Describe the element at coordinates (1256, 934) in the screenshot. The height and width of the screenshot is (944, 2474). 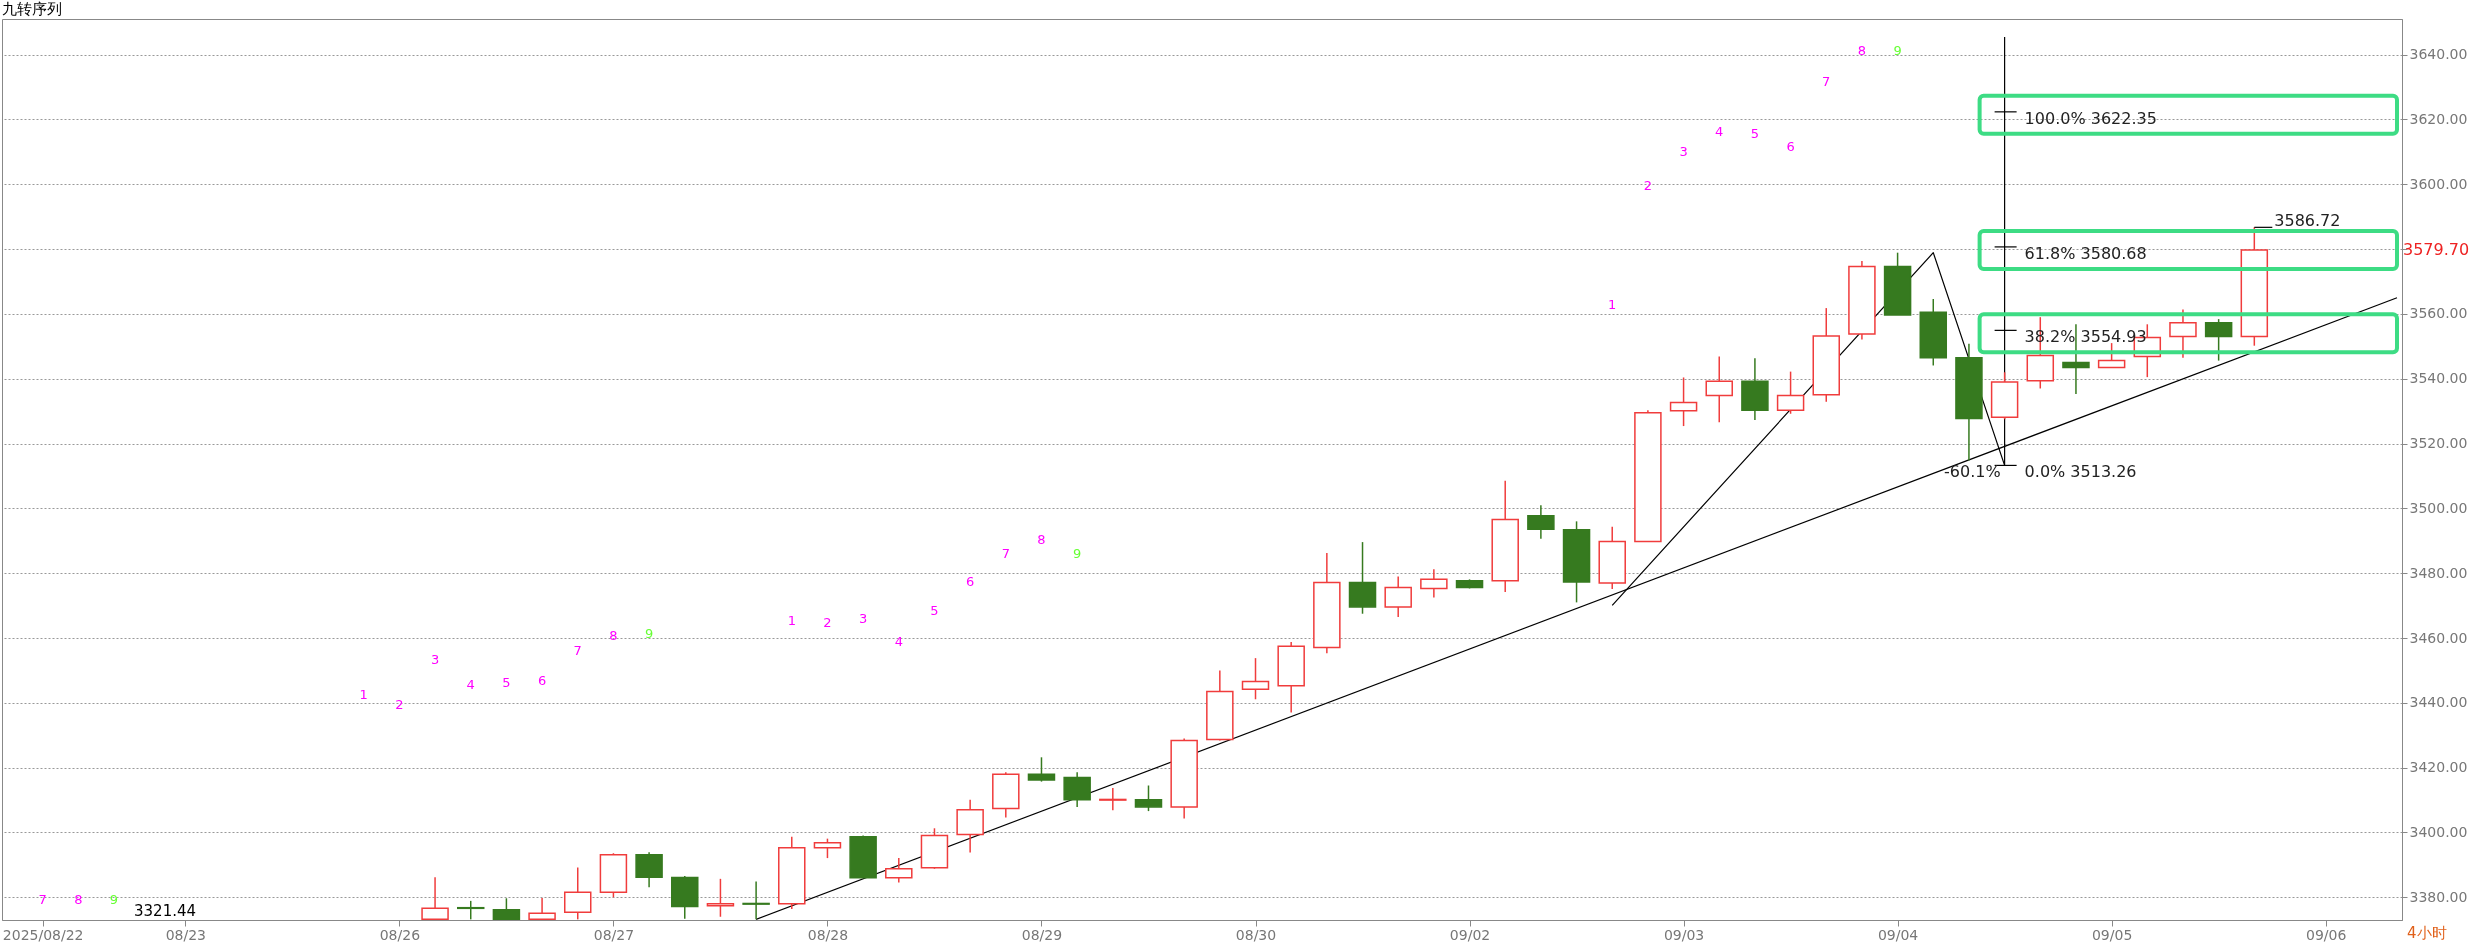
I see `x-tick-label: 08/30` at that location.